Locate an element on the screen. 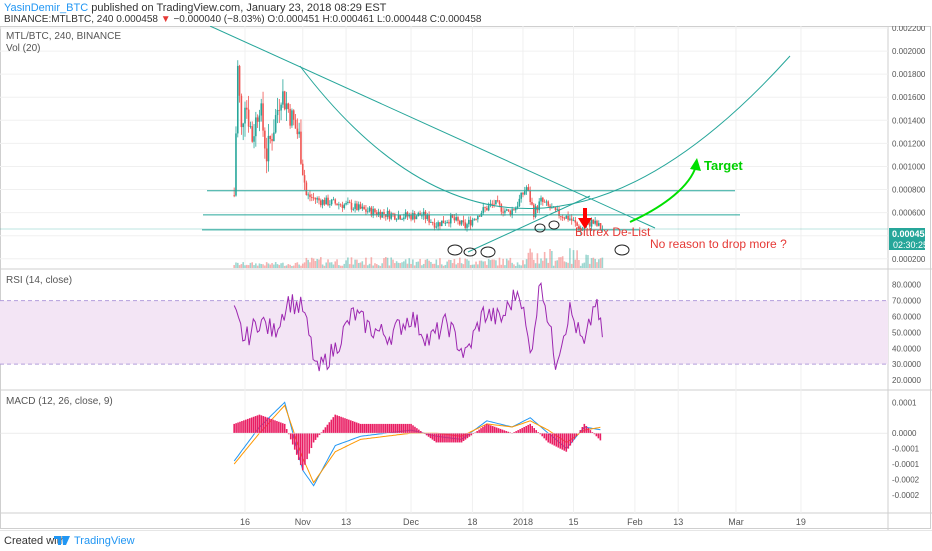 This screenshot has width=932, height=551. tradingview-brand: TradingView is located at coordinates (104, 541).